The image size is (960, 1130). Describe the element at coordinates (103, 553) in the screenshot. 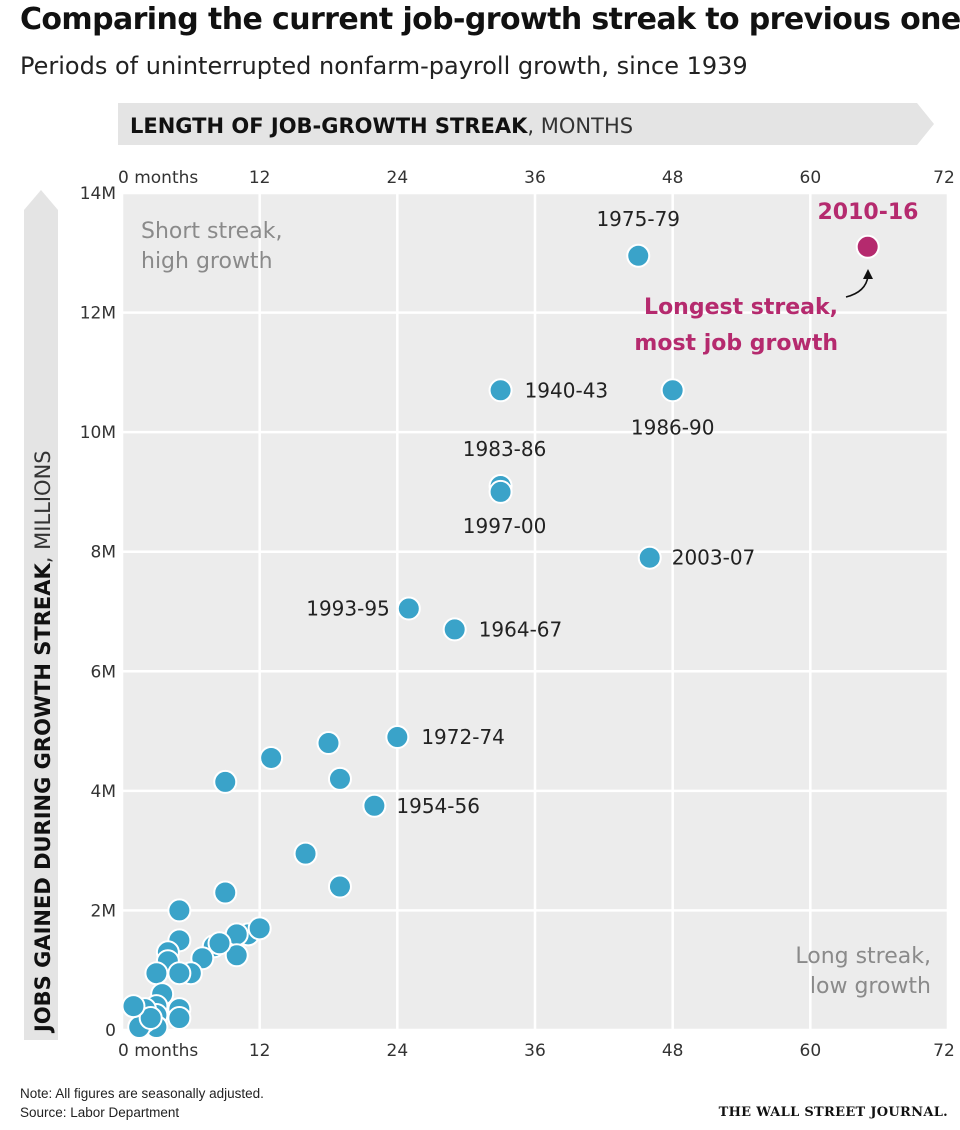

I see `y-tick-label: 8M` at that location.